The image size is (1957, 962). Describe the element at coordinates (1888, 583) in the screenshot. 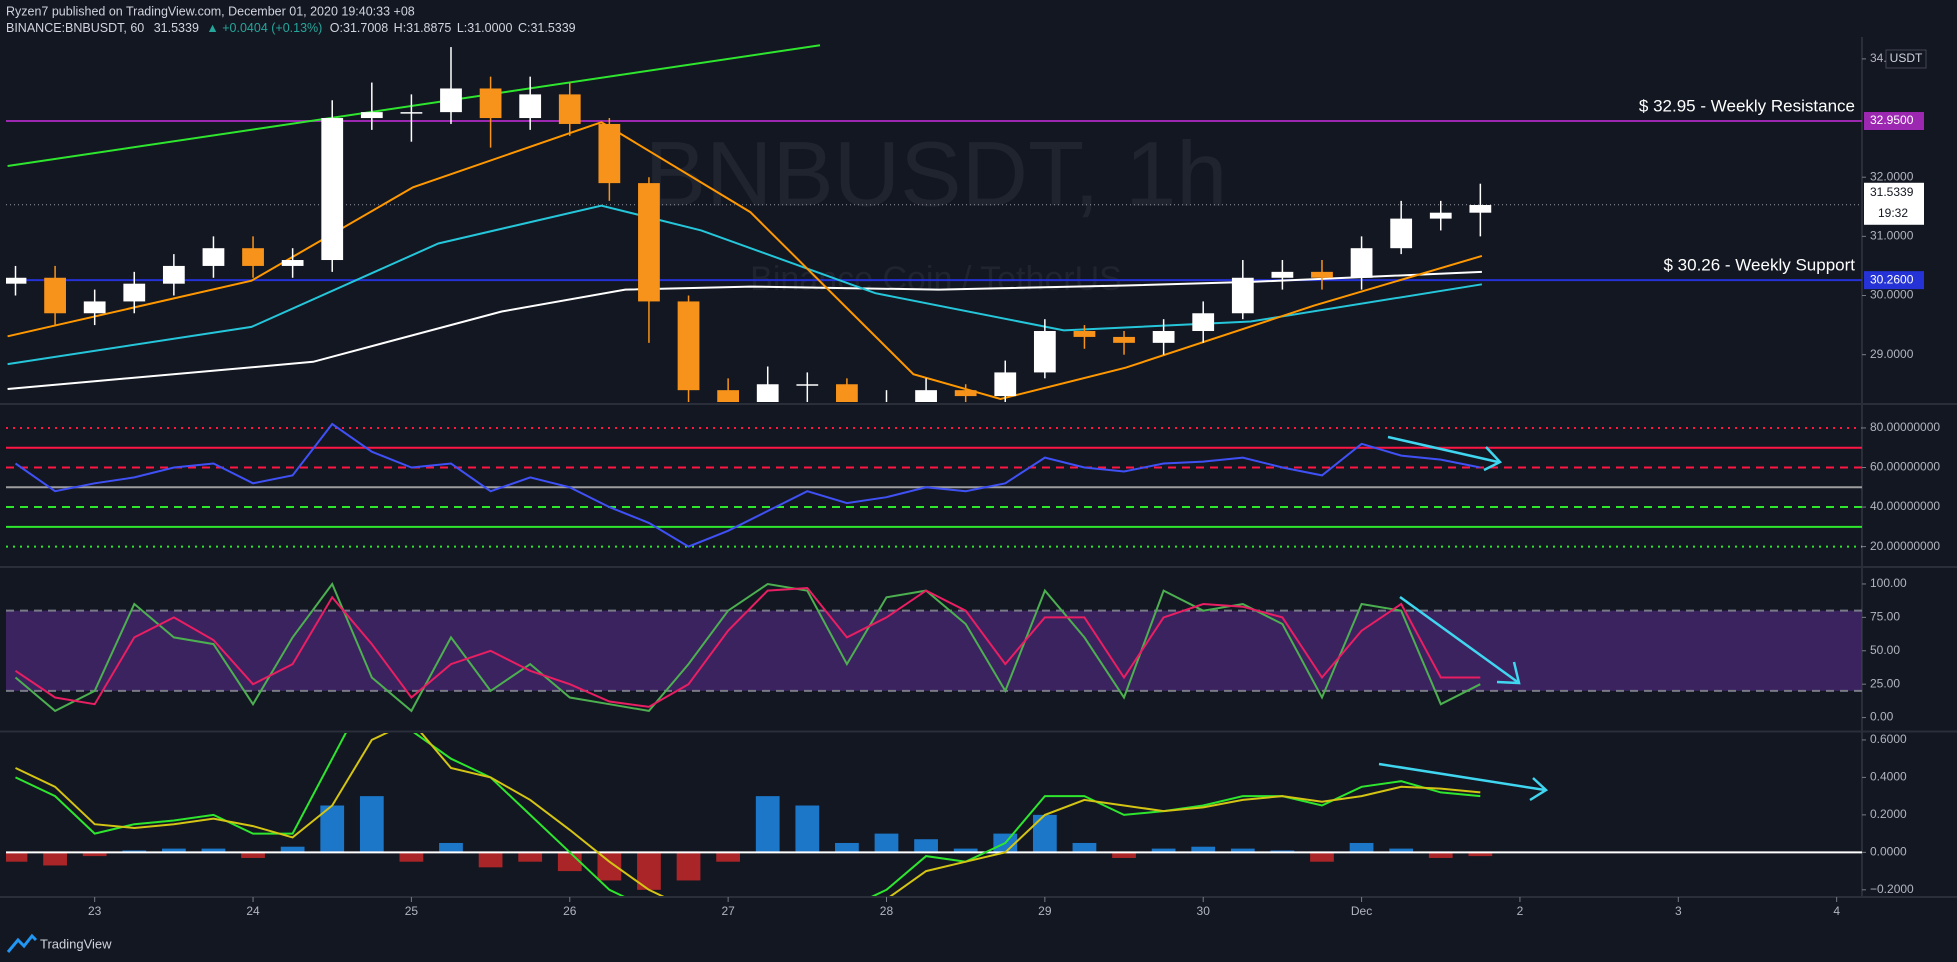

I see `y-tick-label: 100.00` at that location.